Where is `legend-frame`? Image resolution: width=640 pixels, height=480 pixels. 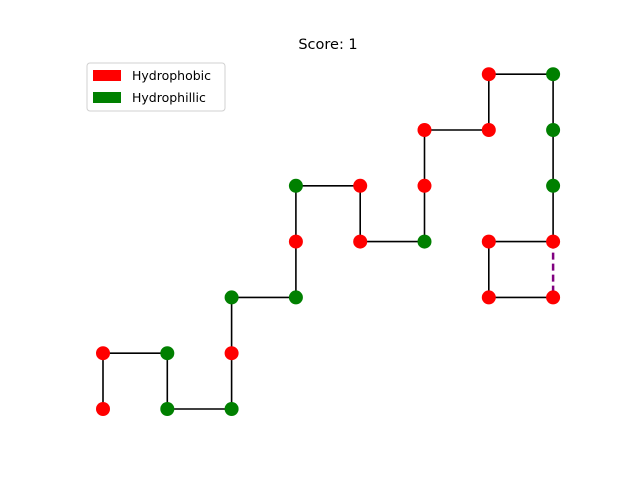
legend-frame is located at coordinates (156, 87).